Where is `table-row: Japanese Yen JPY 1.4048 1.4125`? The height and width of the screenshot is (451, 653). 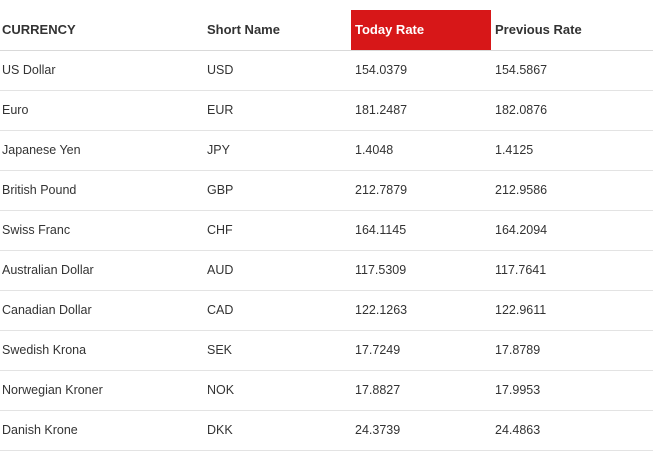 table-row: Japanese Yen JPY 1.4048 1.4125 is located at coordinates (326, 150).